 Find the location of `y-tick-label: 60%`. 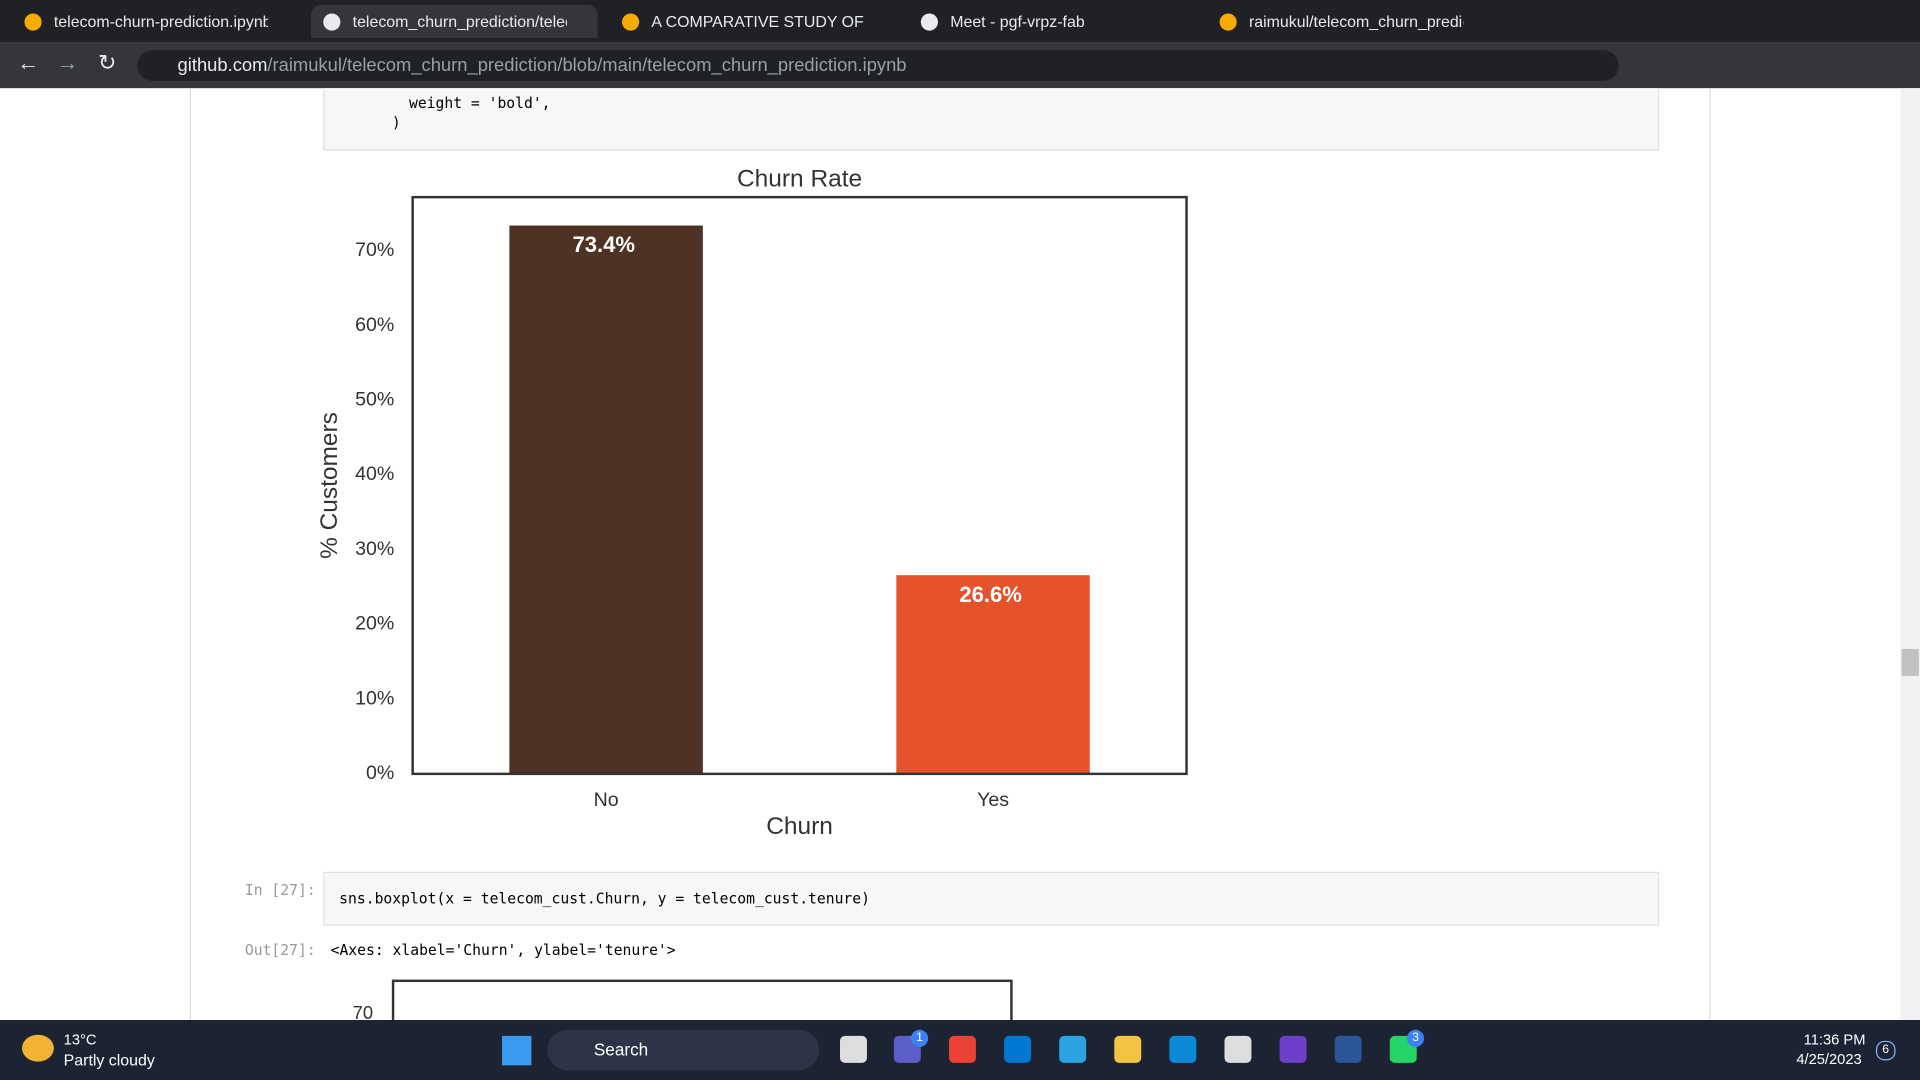

y-tick-label: 60% is located at coordinates (374, 325).